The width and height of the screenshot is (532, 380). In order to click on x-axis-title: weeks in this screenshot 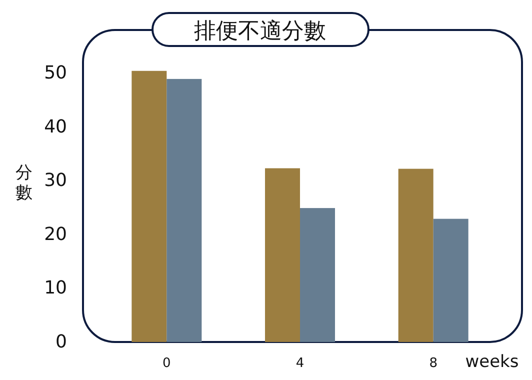, I will do `click(492, 362)`.